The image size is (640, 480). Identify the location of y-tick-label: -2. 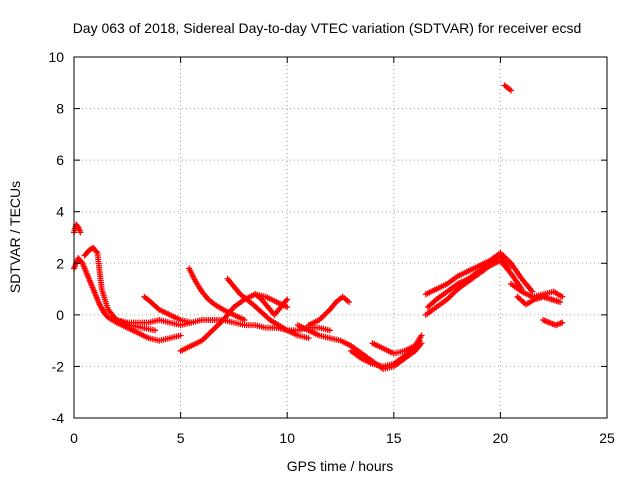
(58, 366).